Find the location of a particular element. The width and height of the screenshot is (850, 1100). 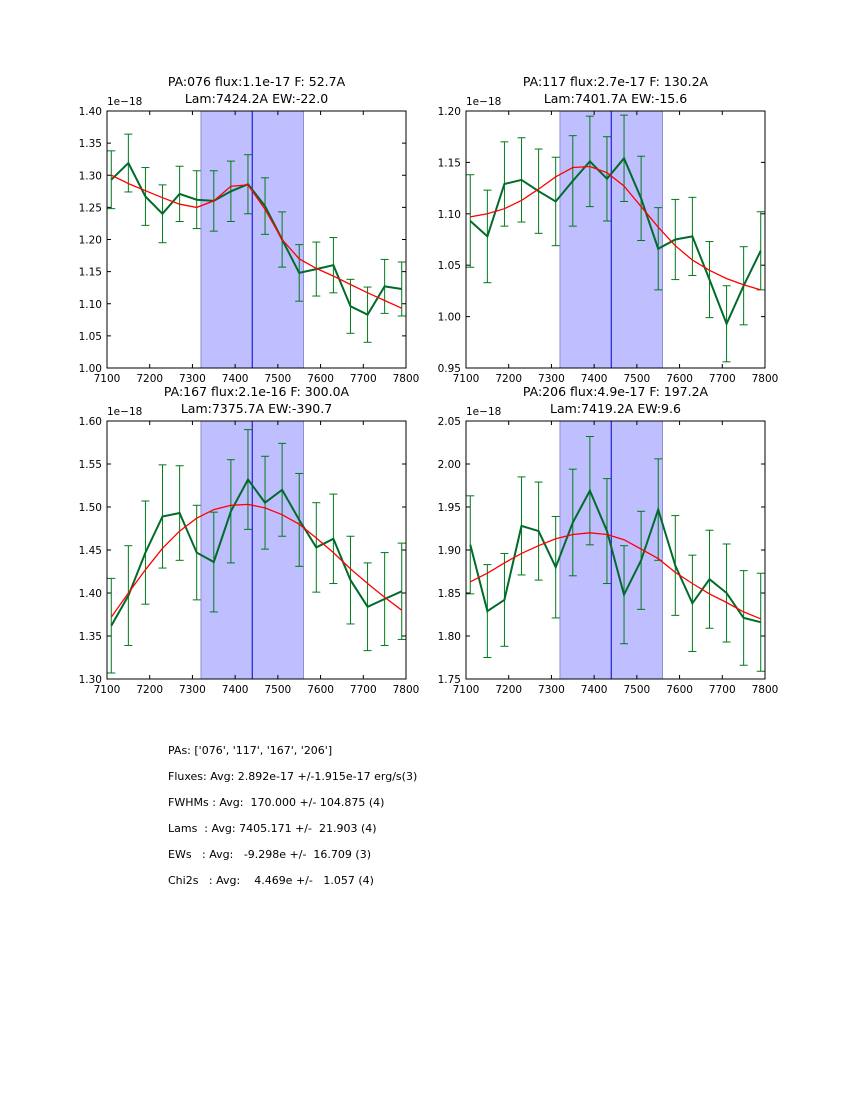

subplot-title-line2: Lam:7401.7A EW:-15.6 is located at coordinates (615, 98).